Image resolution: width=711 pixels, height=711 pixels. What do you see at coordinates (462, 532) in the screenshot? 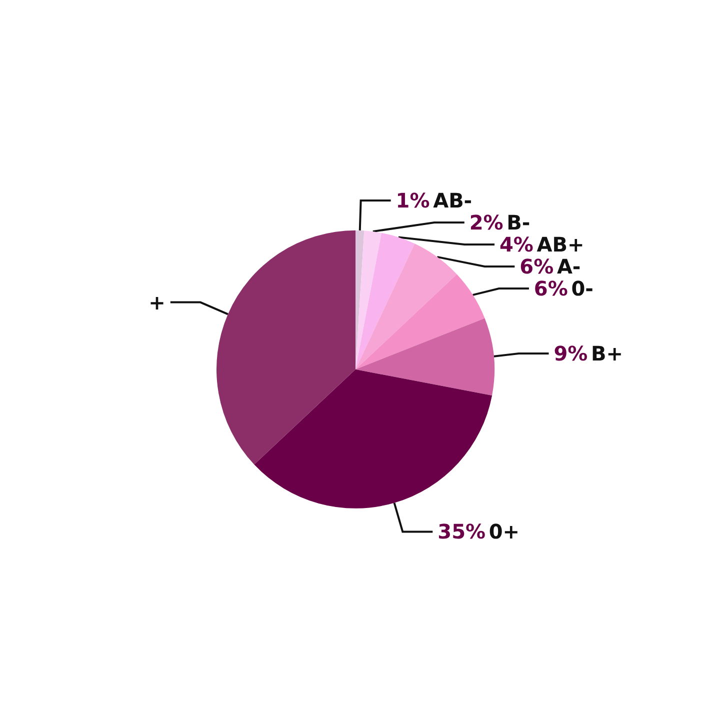
I see `data-label: 35%` at bounding box center [462, 532].